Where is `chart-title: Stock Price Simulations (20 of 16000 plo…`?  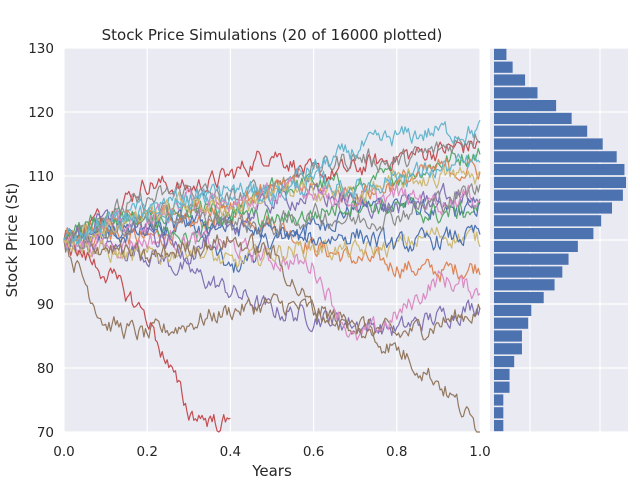
chart-title: Stock Price Simulations (20 of 16000 plo… is located at coordinates (272, 35).